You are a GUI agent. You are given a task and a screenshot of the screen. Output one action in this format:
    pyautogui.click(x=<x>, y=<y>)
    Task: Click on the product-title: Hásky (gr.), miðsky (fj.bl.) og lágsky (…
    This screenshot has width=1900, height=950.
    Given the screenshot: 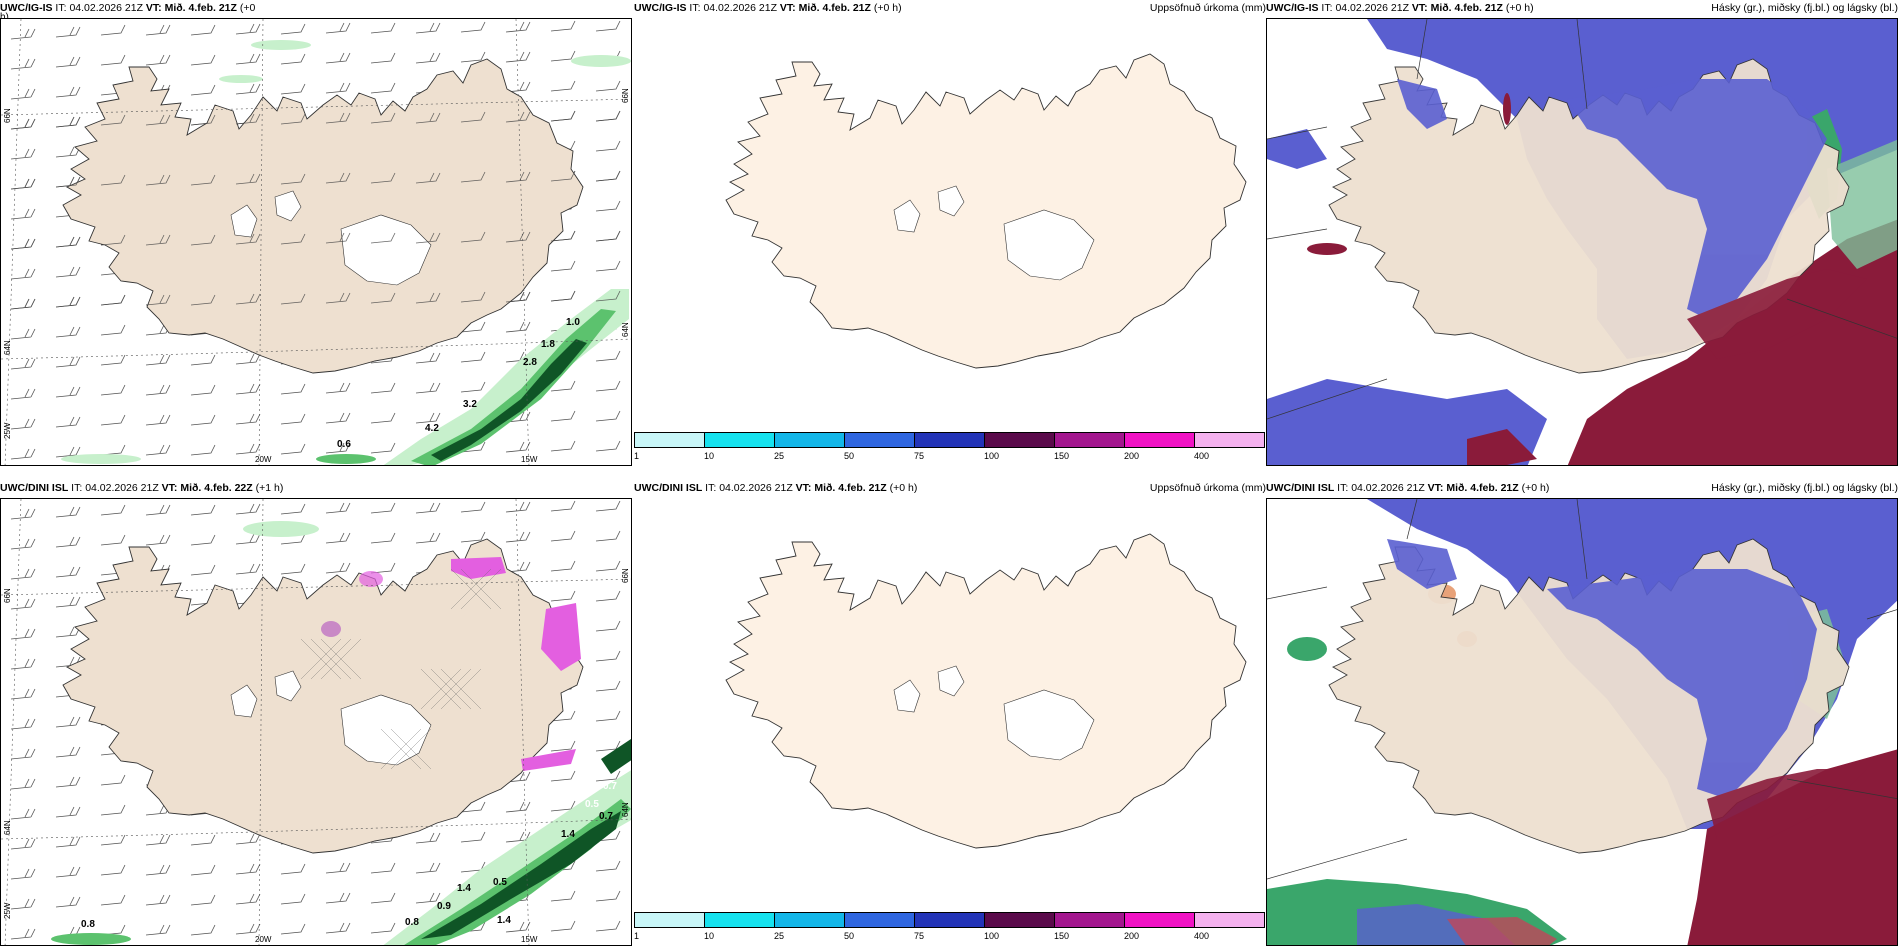 What is the action you would take?
    pyautogui.click(x=1804, y=488)
    